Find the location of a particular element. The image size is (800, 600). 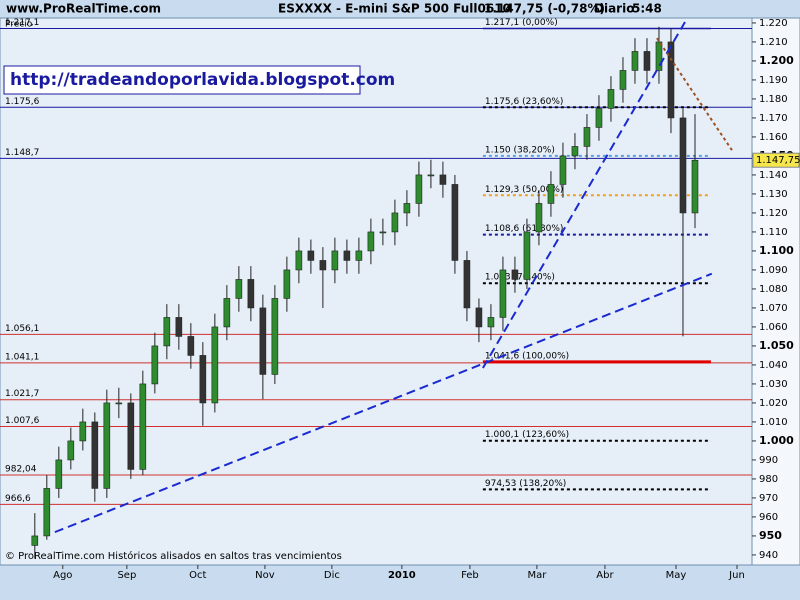

fib-label: 1.217,1 (0,00%) is located at coordinates (521, 23).